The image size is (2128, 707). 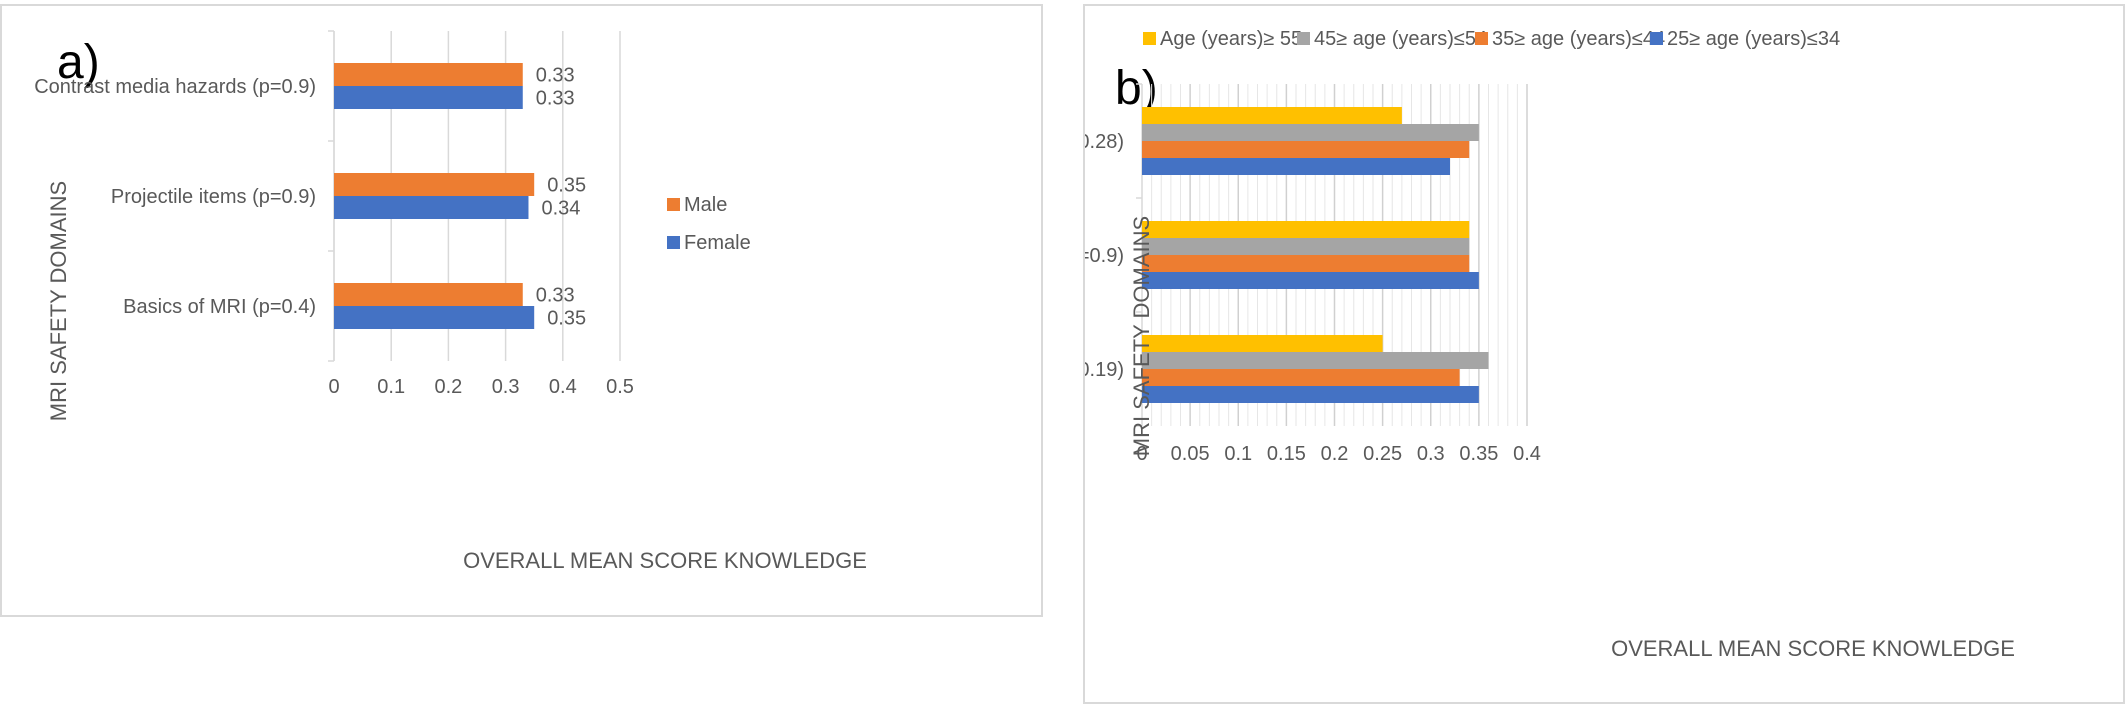 I want to click on data-label: 0.34, so click(x=560, y=209).